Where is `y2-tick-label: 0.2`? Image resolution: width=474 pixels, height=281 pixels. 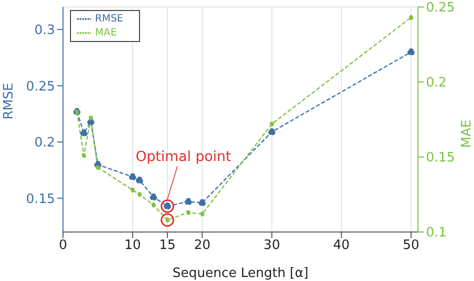 y2-tick-label: 0.2 is located at coordinates (436, 83).